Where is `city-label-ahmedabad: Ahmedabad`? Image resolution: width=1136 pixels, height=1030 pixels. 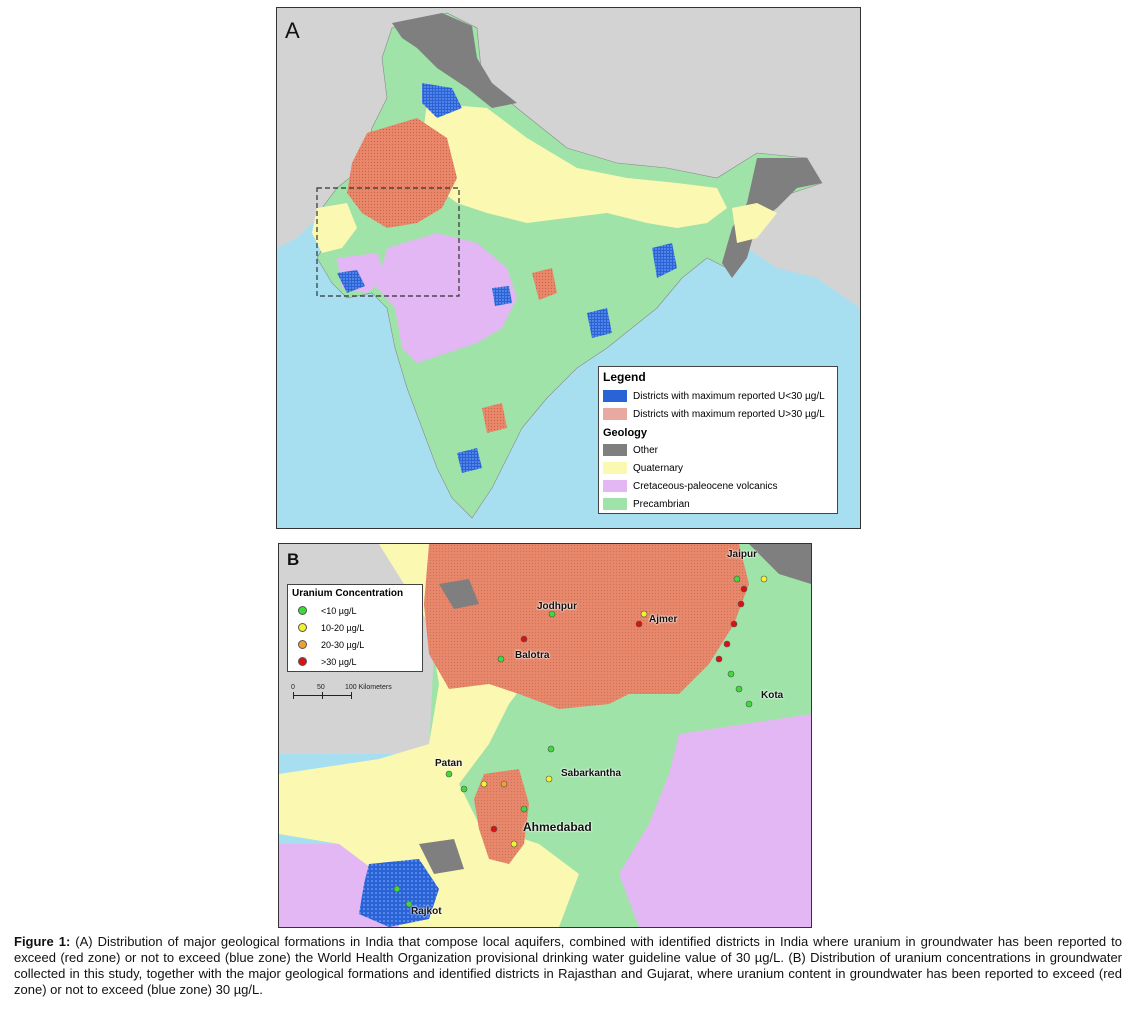 city-label-ahmedabad: Ahmedabad is located at coordinates (557, 827).